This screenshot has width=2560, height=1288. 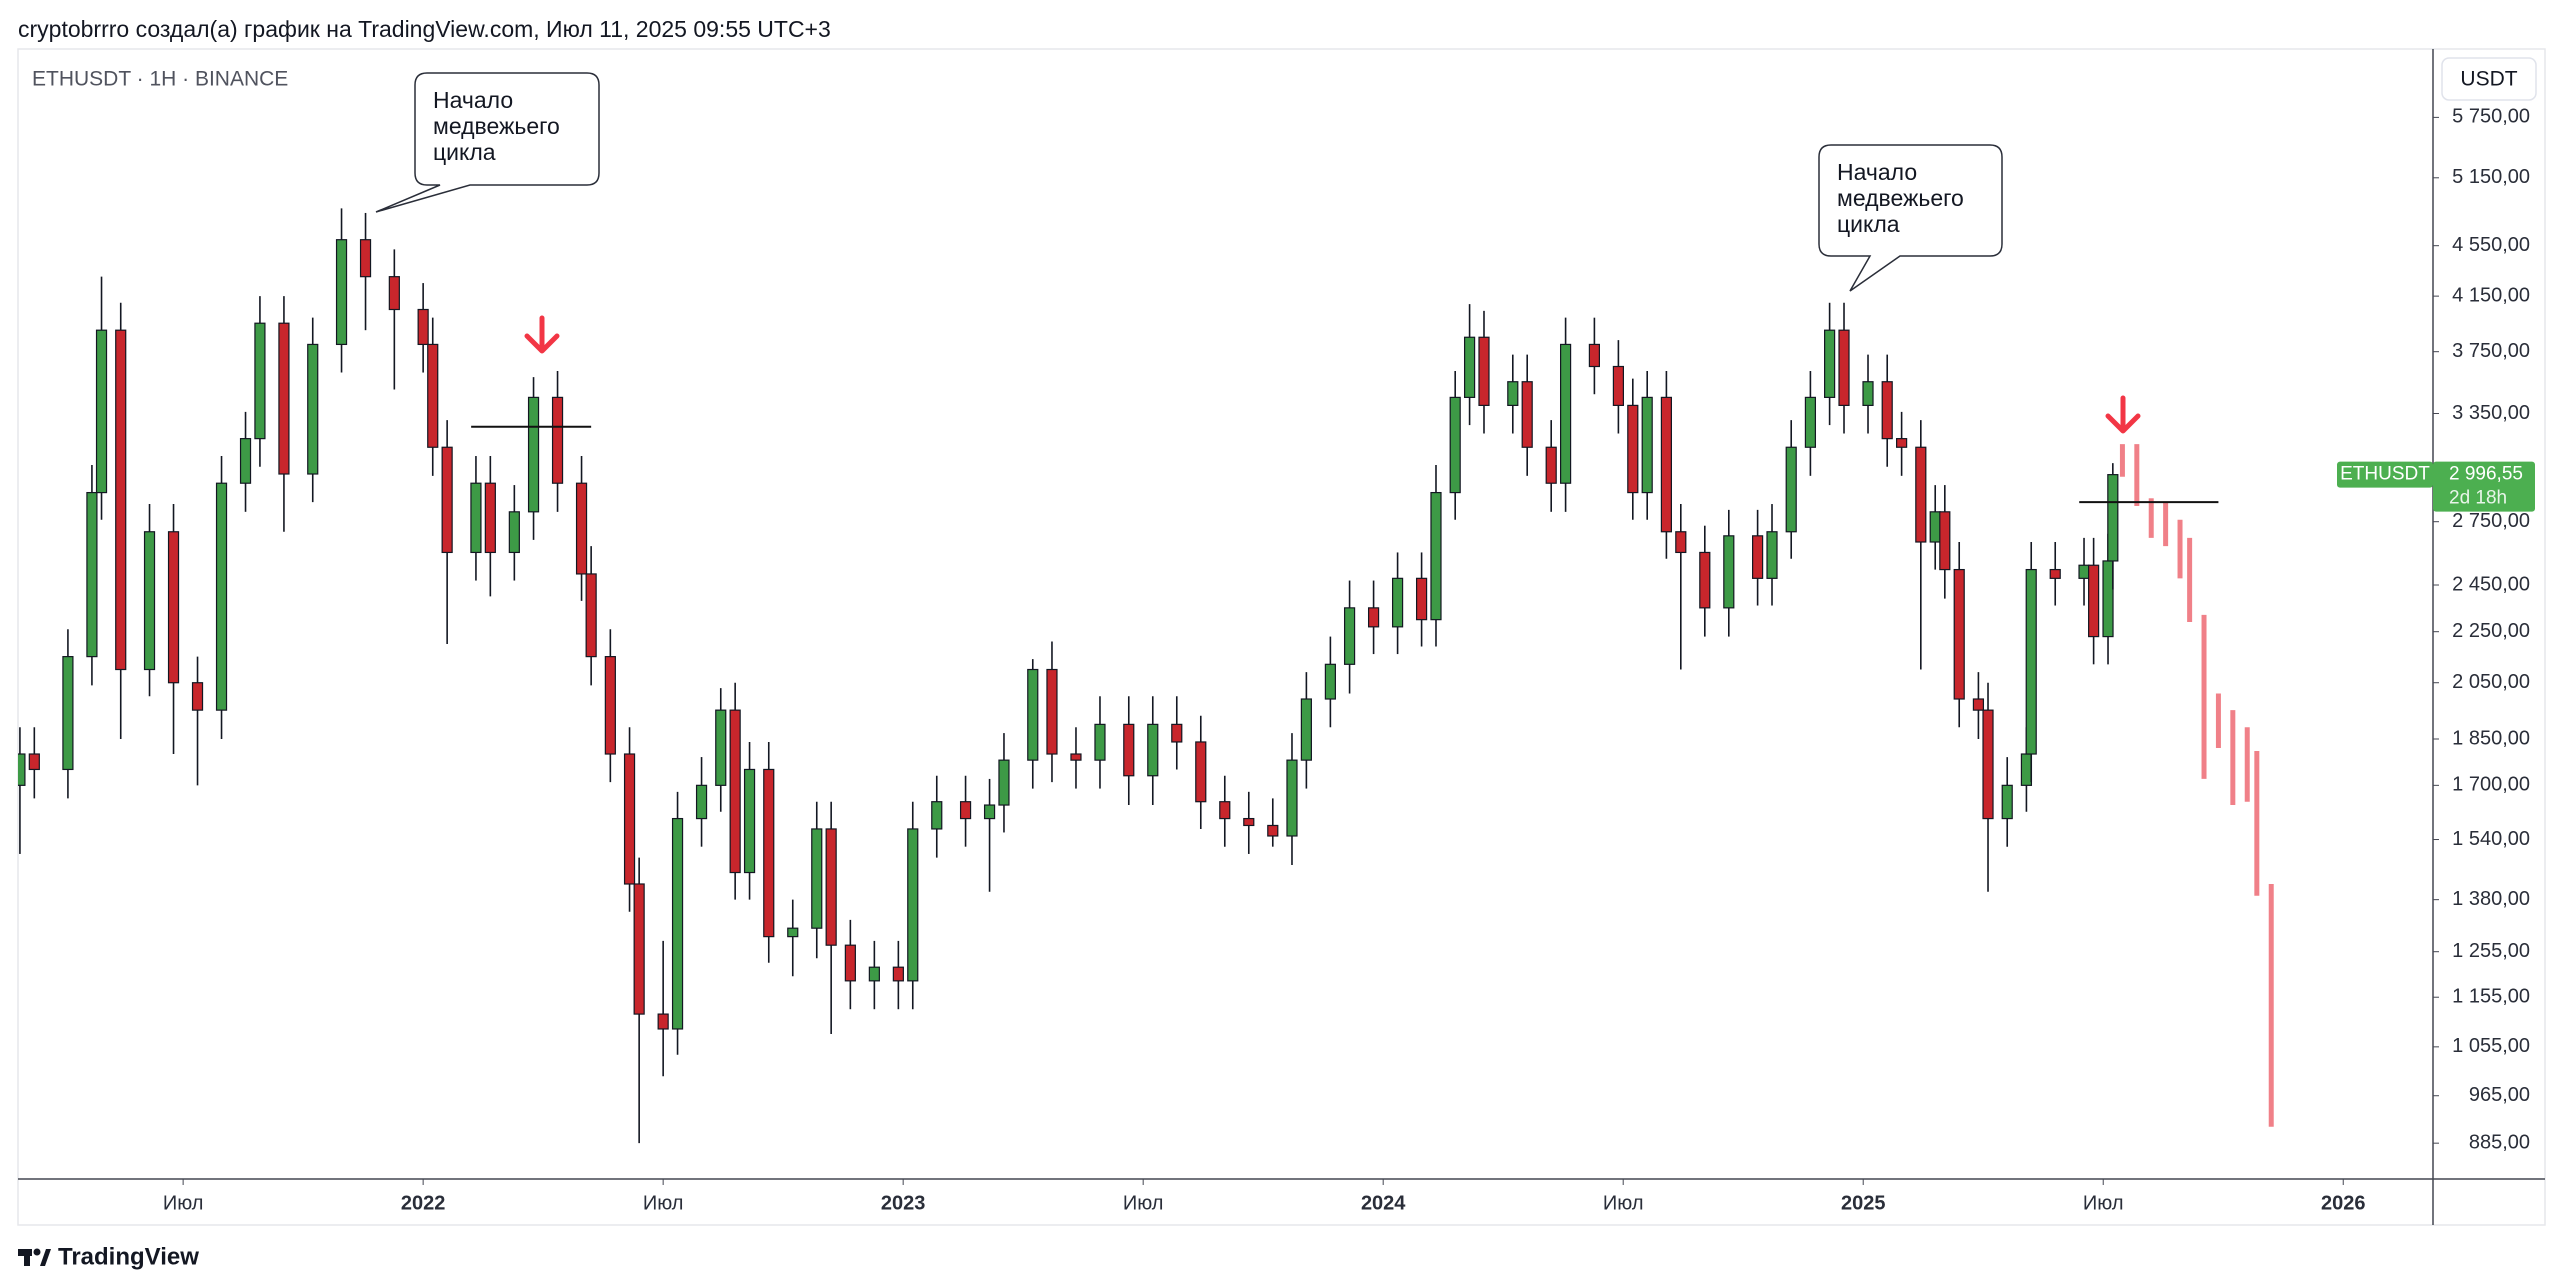 What do you see at coordinates (1383, 1203) in the screenshot?
I see `x-tick-label: 2024` at bounding box center [1383, 1203].